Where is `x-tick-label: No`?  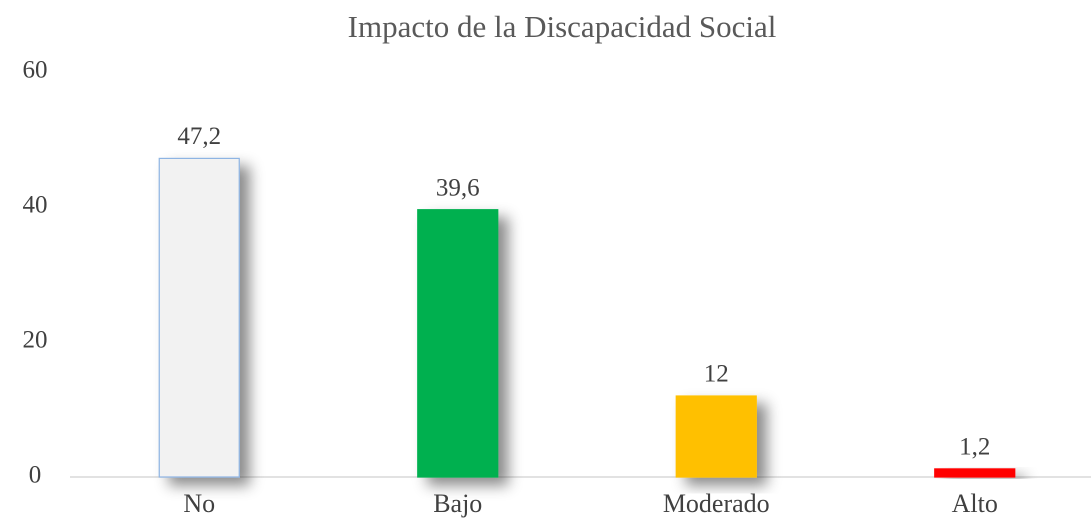 x-tick-label: No is located at coordinates (199, 503).